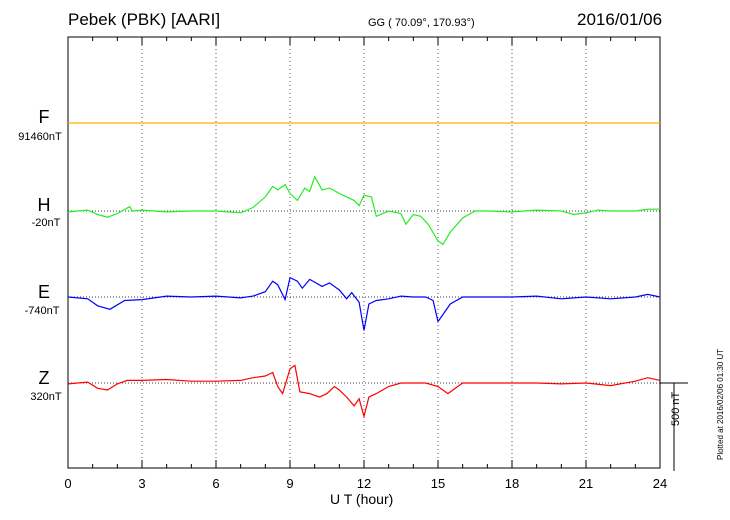 Image resolution: width=730 pixels, height=520 pixels. What do you see at coordinates (46, 223) in the screenshot?
I see `channel-baseline-h: -20nT` at bounding box center [46, 223].